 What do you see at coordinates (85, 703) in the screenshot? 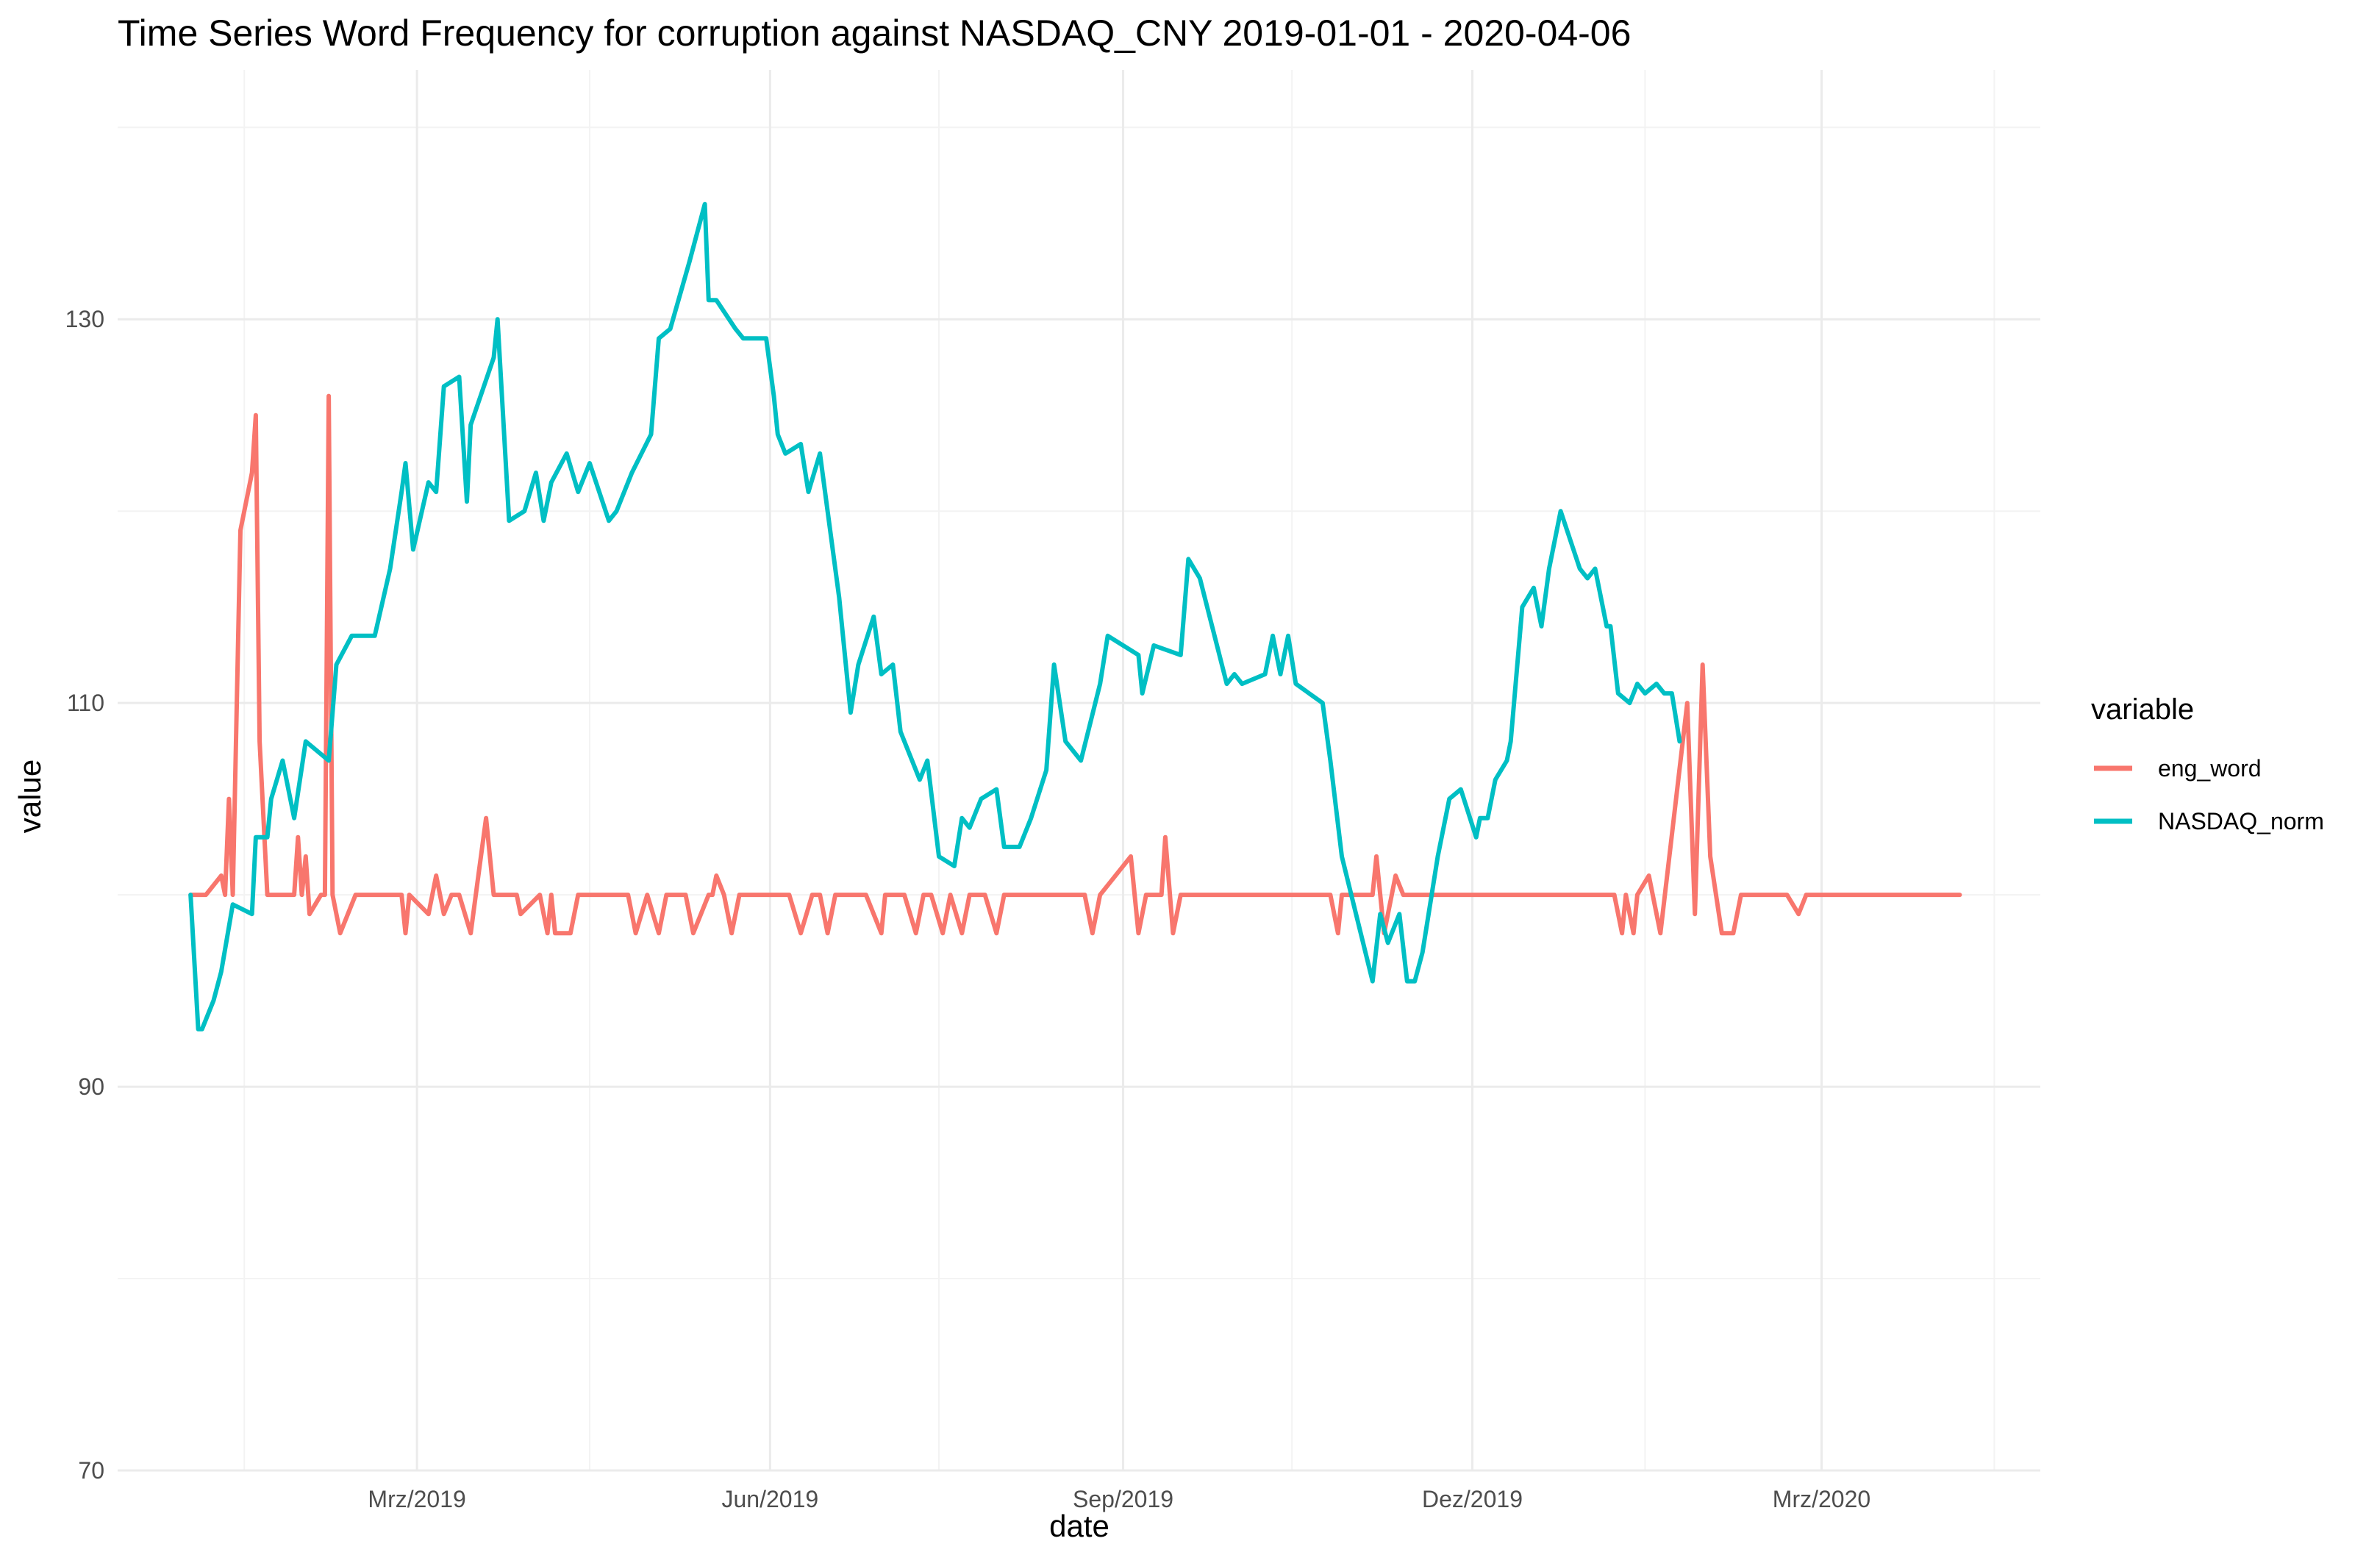
I see `y-tick-label: 110` at bounding box center [85, 703].